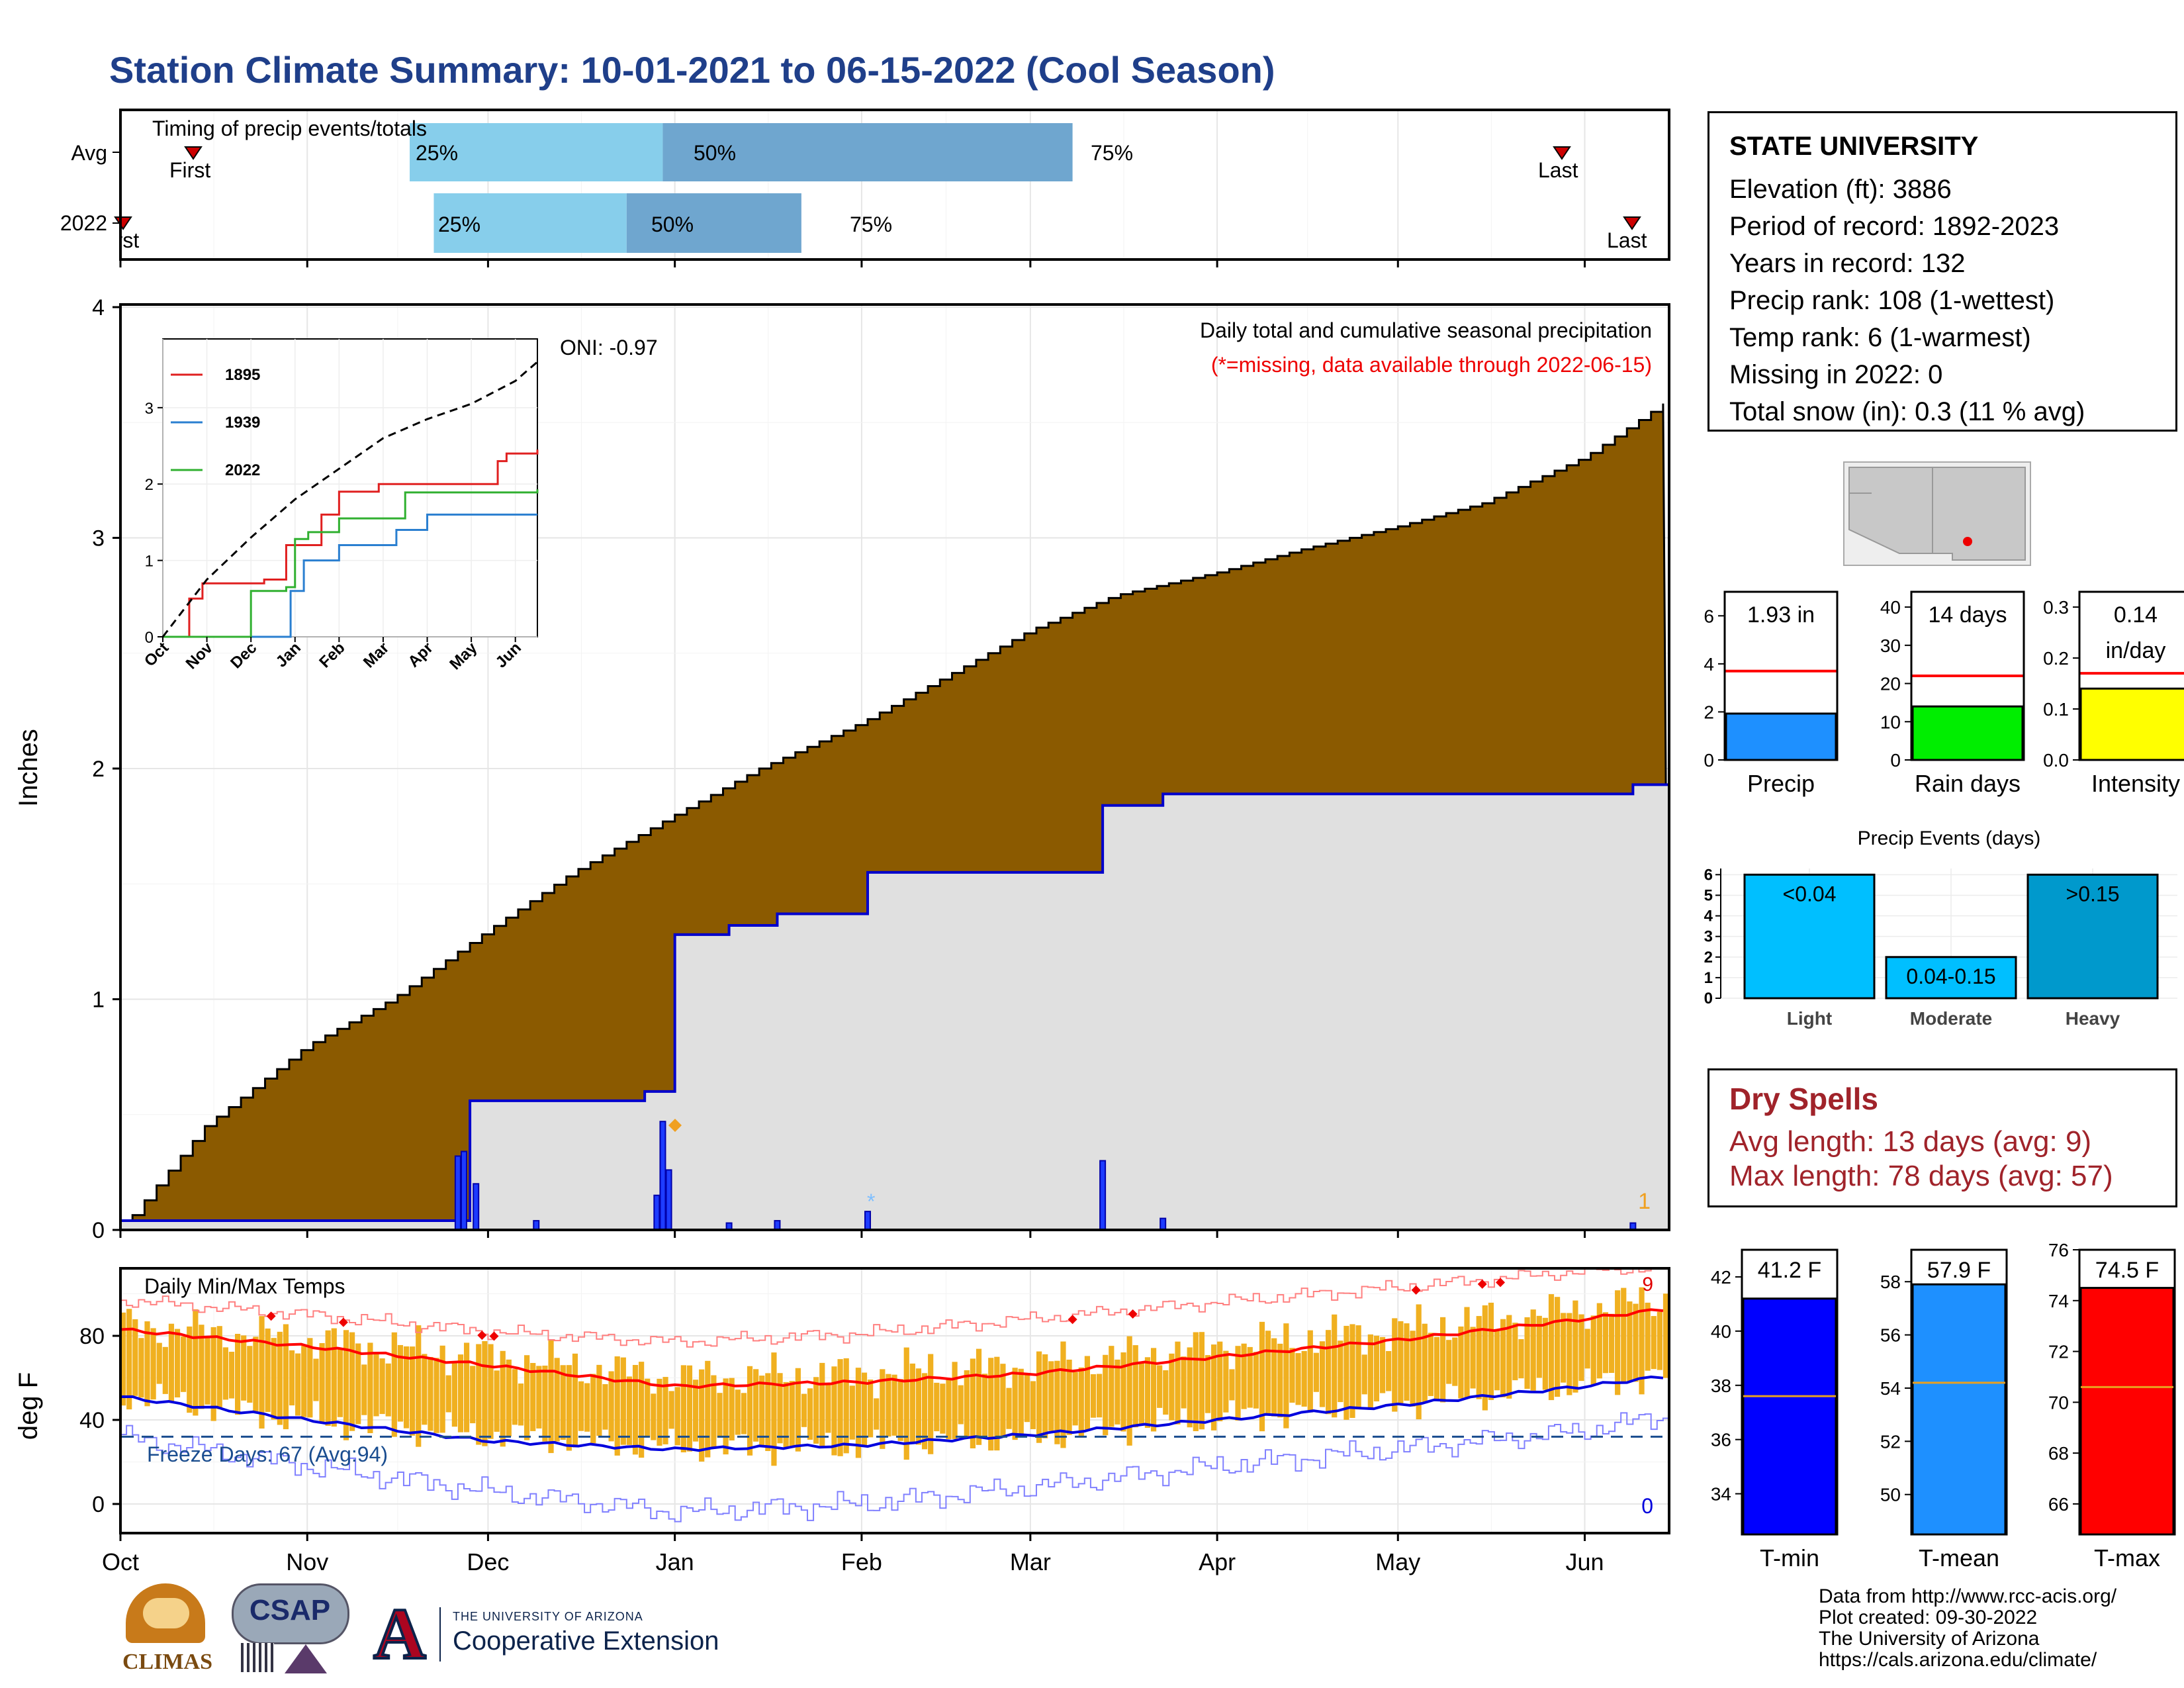 Image resolution: width=2184 pixels, height=1688 pixels. Describe the element at coordinates (1803, 1099) in the screenshot. I see `dry-spells-title: Dry Spells` at that location.